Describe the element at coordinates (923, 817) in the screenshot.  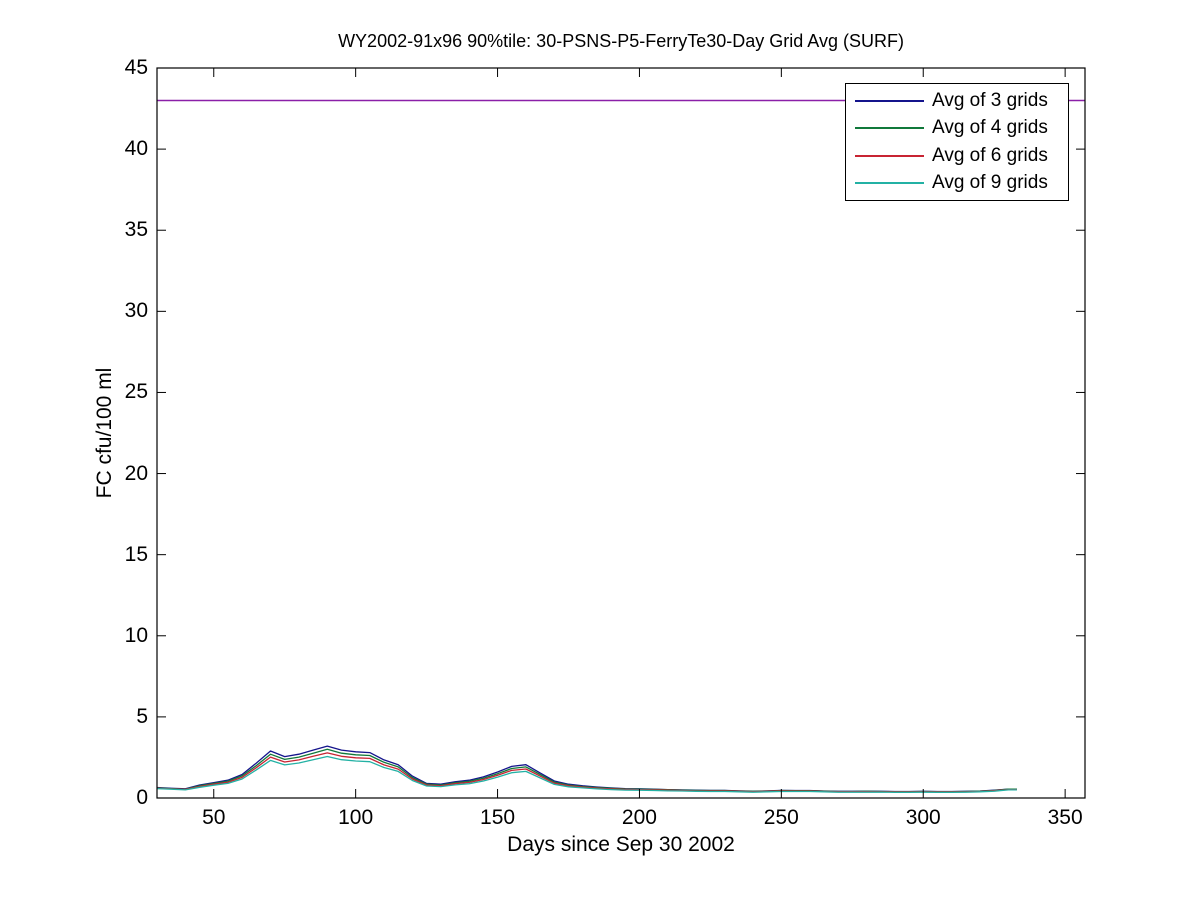
I see `x-tick-label: 300` at that location.